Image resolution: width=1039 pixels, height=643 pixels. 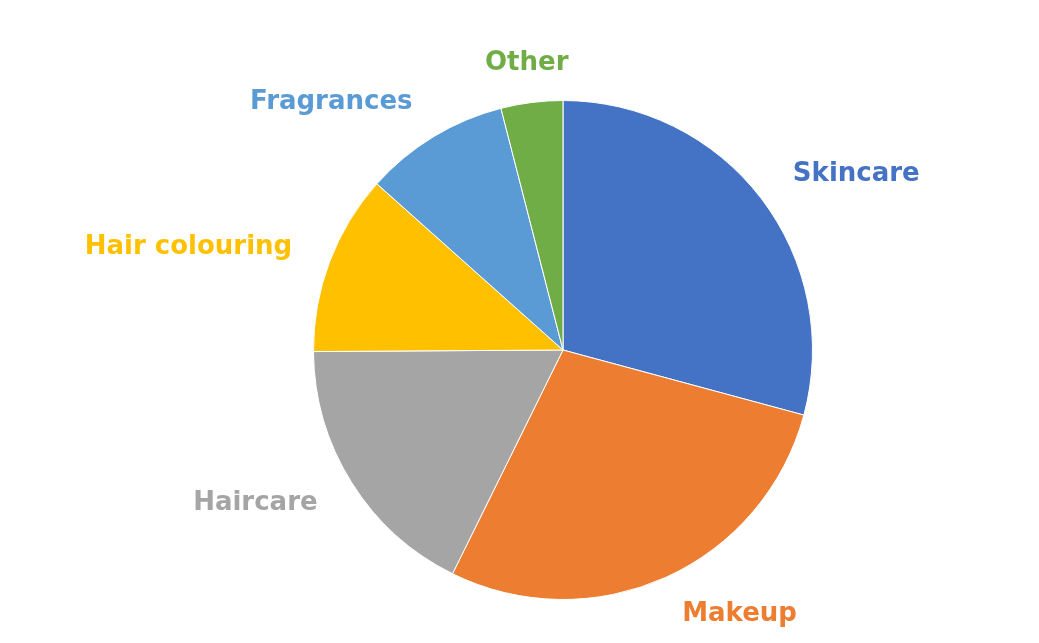 I want to click on slice-label: Skincare, so click(x=856, y=171).